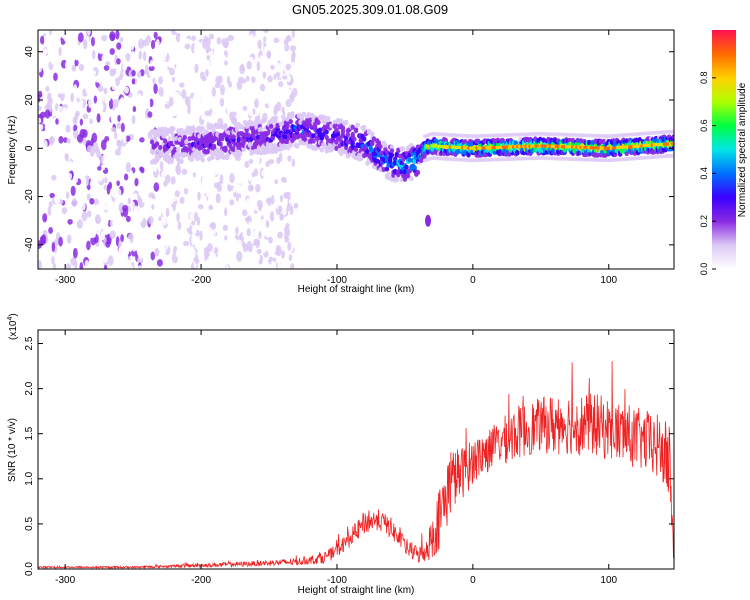  I want to click on snr-y-tick-label: 2.0, so click(29, 388).